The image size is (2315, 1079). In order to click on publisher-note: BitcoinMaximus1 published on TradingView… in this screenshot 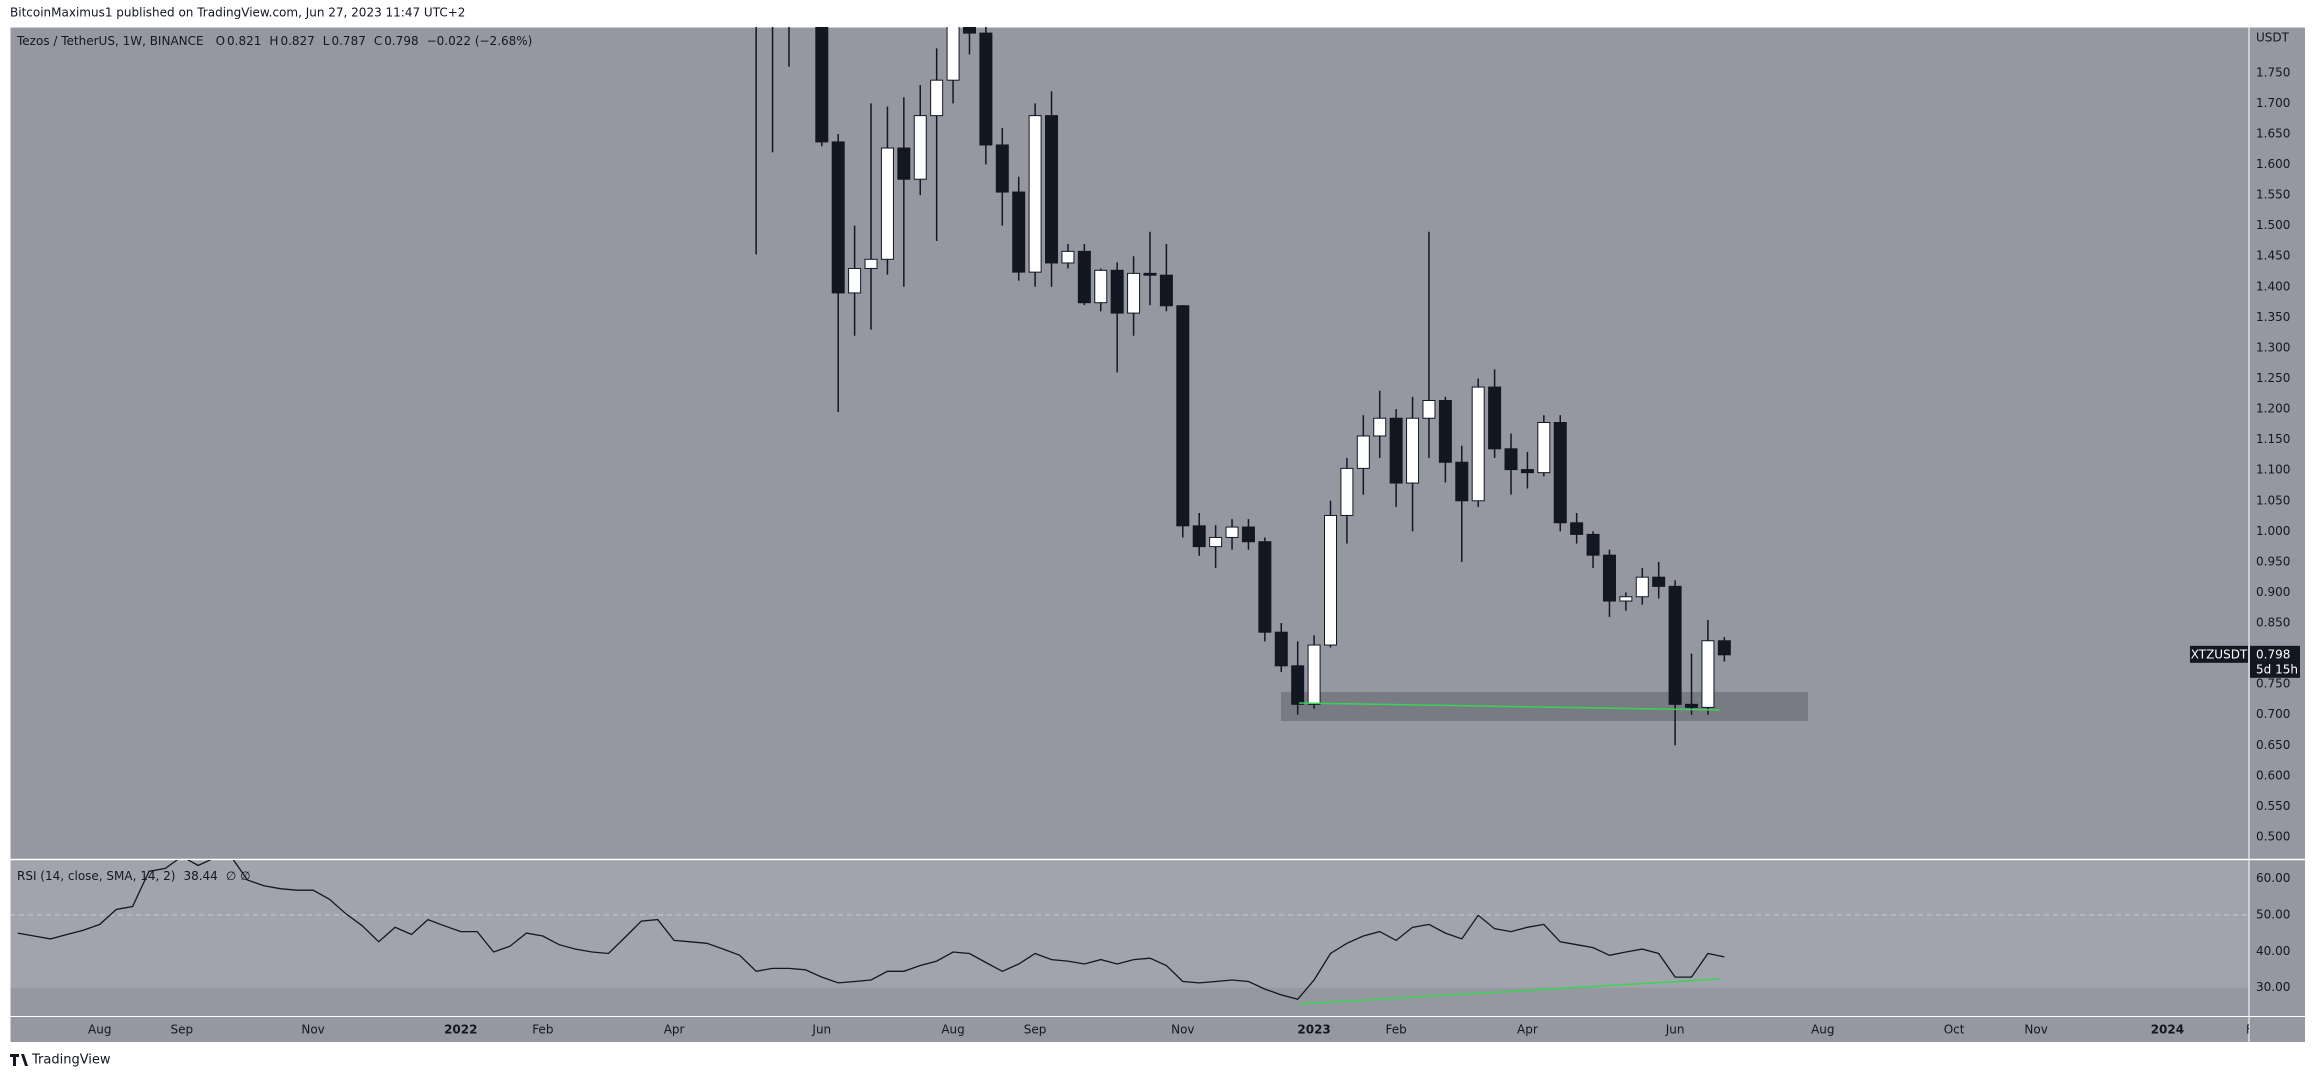, I will do `click(237, 13)`.